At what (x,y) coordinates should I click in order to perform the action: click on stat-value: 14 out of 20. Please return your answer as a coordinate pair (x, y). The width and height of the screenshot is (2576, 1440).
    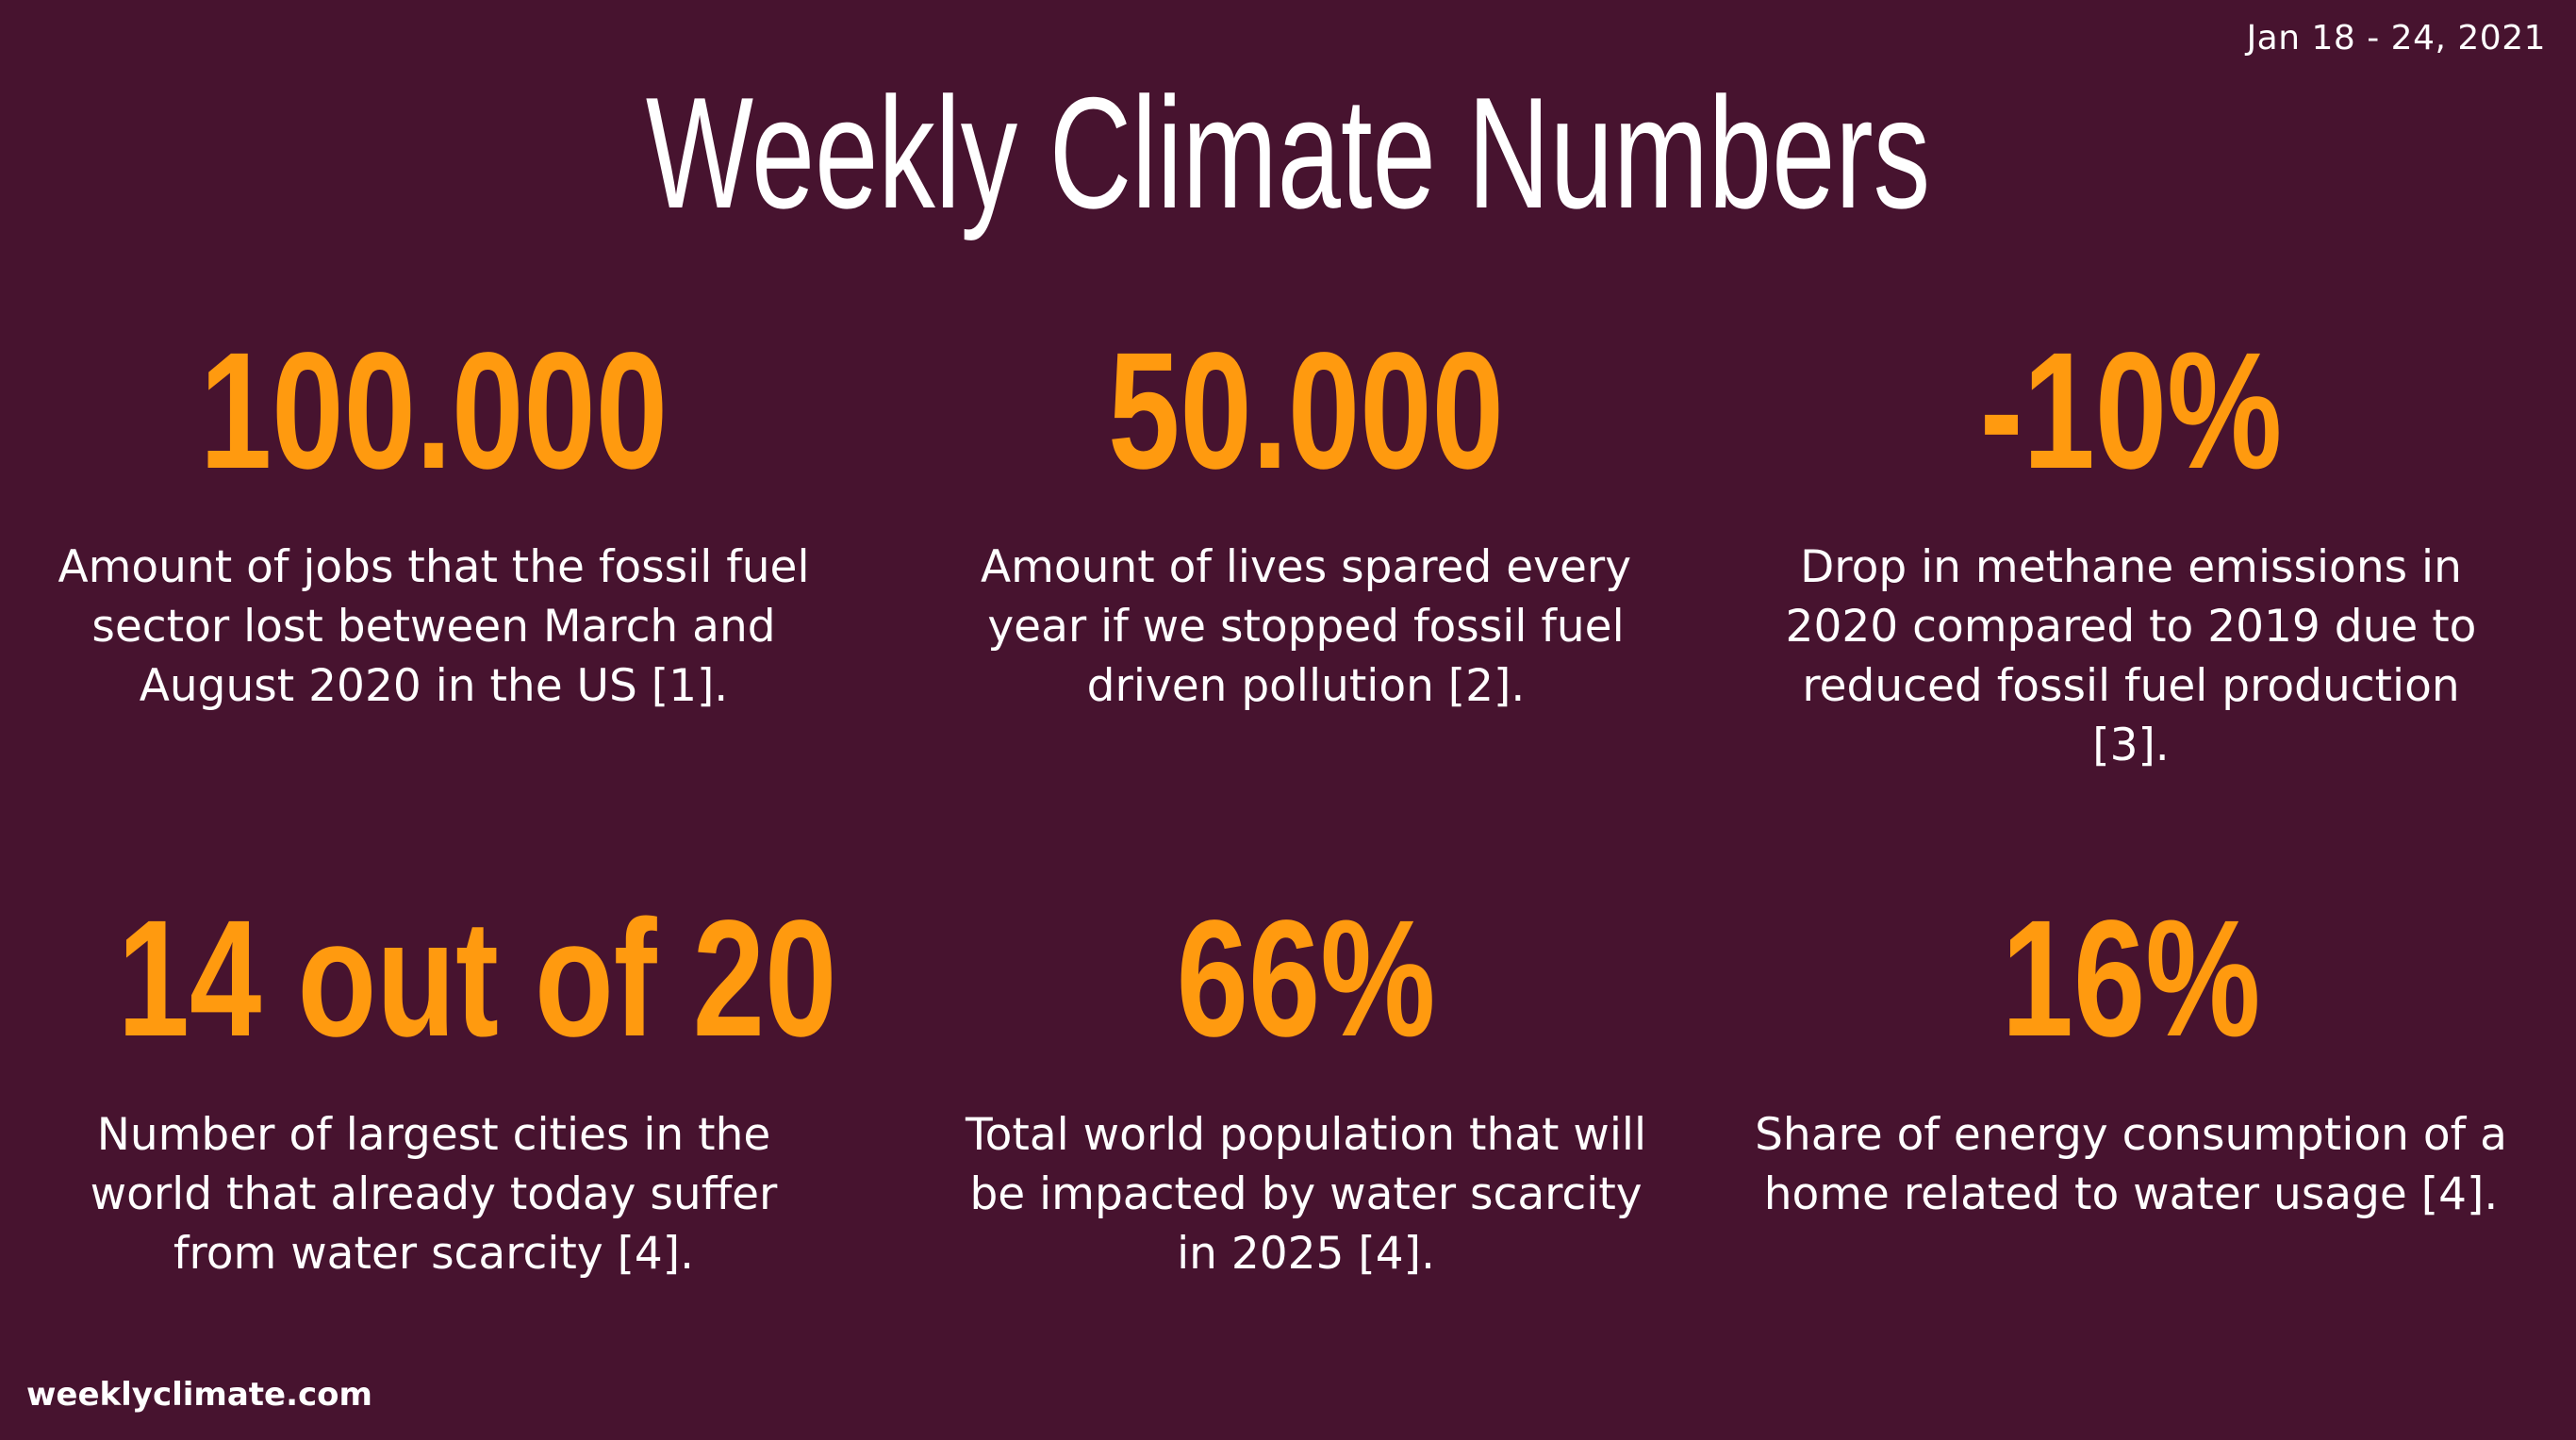
    Looking at the image, I should click on (477, 978).